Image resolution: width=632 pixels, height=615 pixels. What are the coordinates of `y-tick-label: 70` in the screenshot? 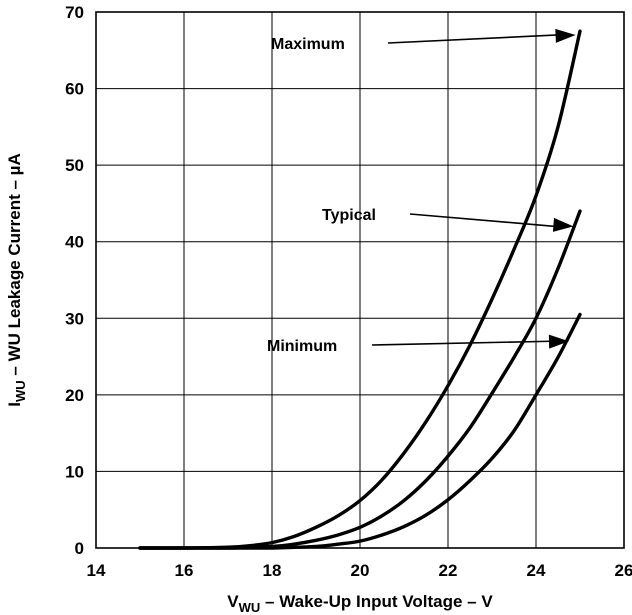 It's located at (74, 12).